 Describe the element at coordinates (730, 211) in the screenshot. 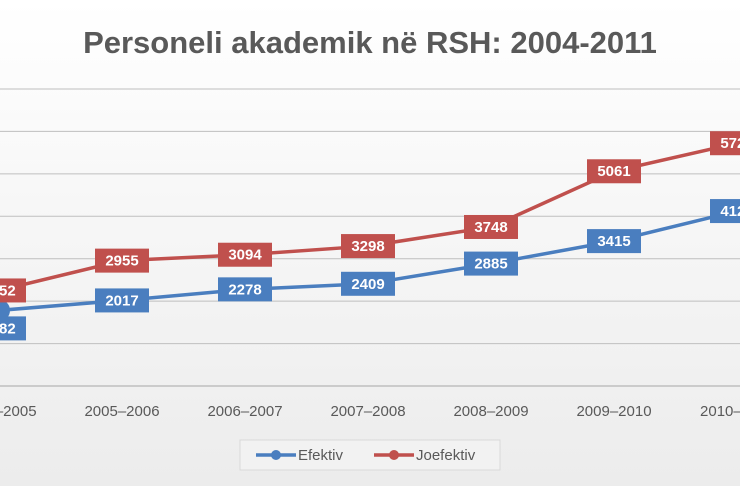

I see `data-label: 4123` at that location.